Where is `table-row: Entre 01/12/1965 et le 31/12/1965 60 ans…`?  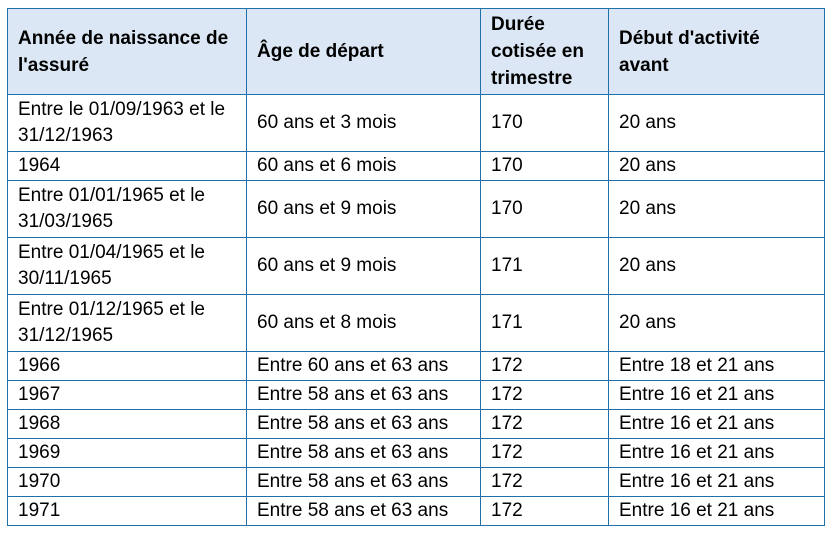 table-row: Entre 01/12/1965 et le 31/12/1965 60 ans… is located at coordinates (416, 323).